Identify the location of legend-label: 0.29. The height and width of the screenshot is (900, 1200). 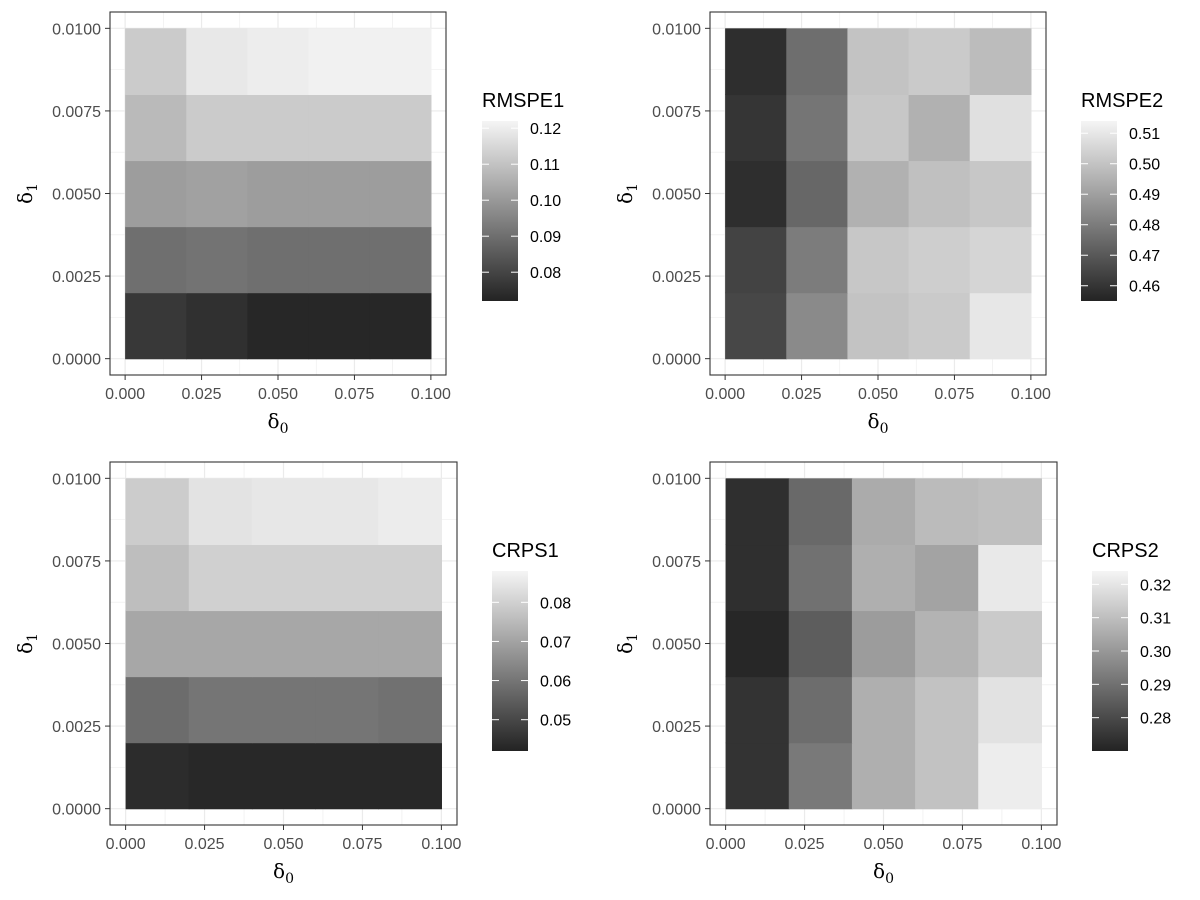
(1155, 685).